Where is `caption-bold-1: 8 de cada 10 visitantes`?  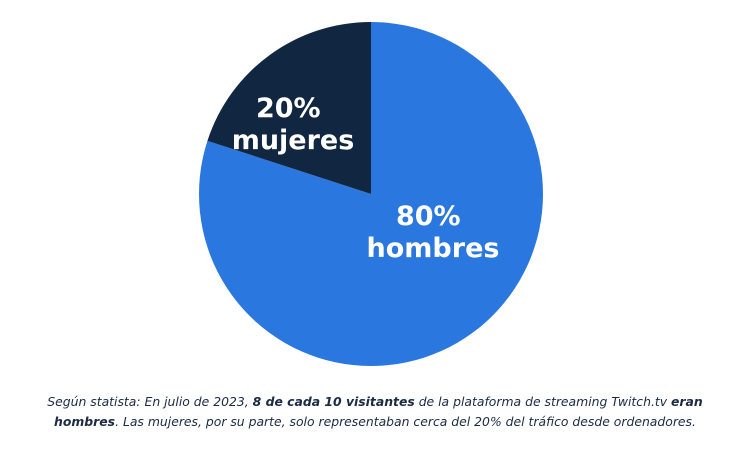
caption-bold-1: 8 de cada 10 visitantes is located at coordinates (333, 401).